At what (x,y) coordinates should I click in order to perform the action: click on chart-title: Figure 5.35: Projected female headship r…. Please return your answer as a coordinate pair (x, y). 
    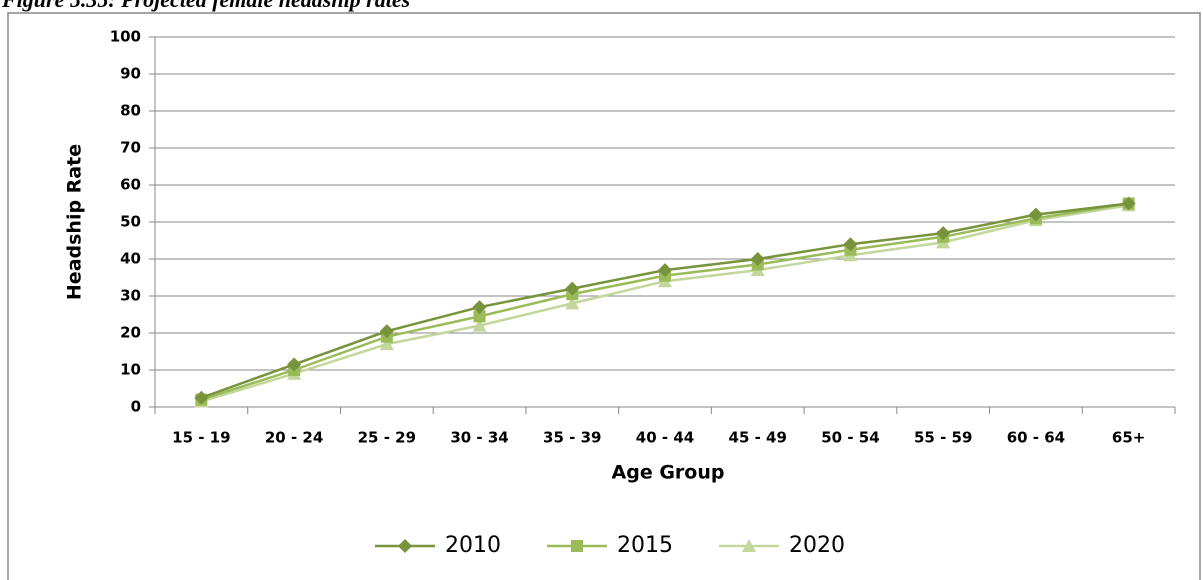
    Looking at the image, I should click on (205, 6).